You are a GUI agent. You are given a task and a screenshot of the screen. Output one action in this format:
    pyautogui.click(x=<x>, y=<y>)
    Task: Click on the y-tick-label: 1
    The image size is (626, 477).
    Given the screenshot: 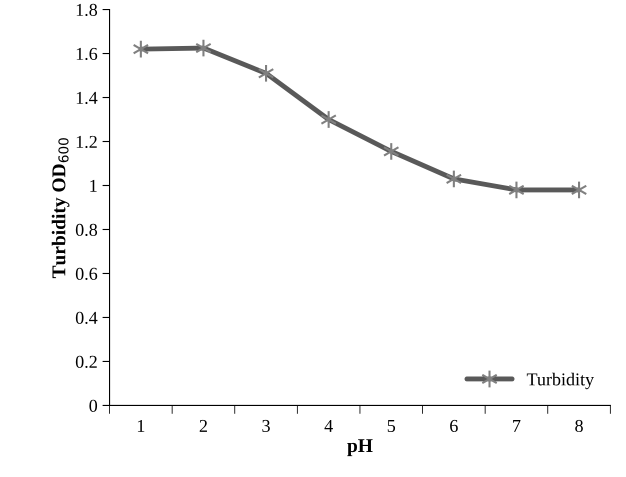 What is the action you would take?
    pyautogui.click(x=93, y=186)
    